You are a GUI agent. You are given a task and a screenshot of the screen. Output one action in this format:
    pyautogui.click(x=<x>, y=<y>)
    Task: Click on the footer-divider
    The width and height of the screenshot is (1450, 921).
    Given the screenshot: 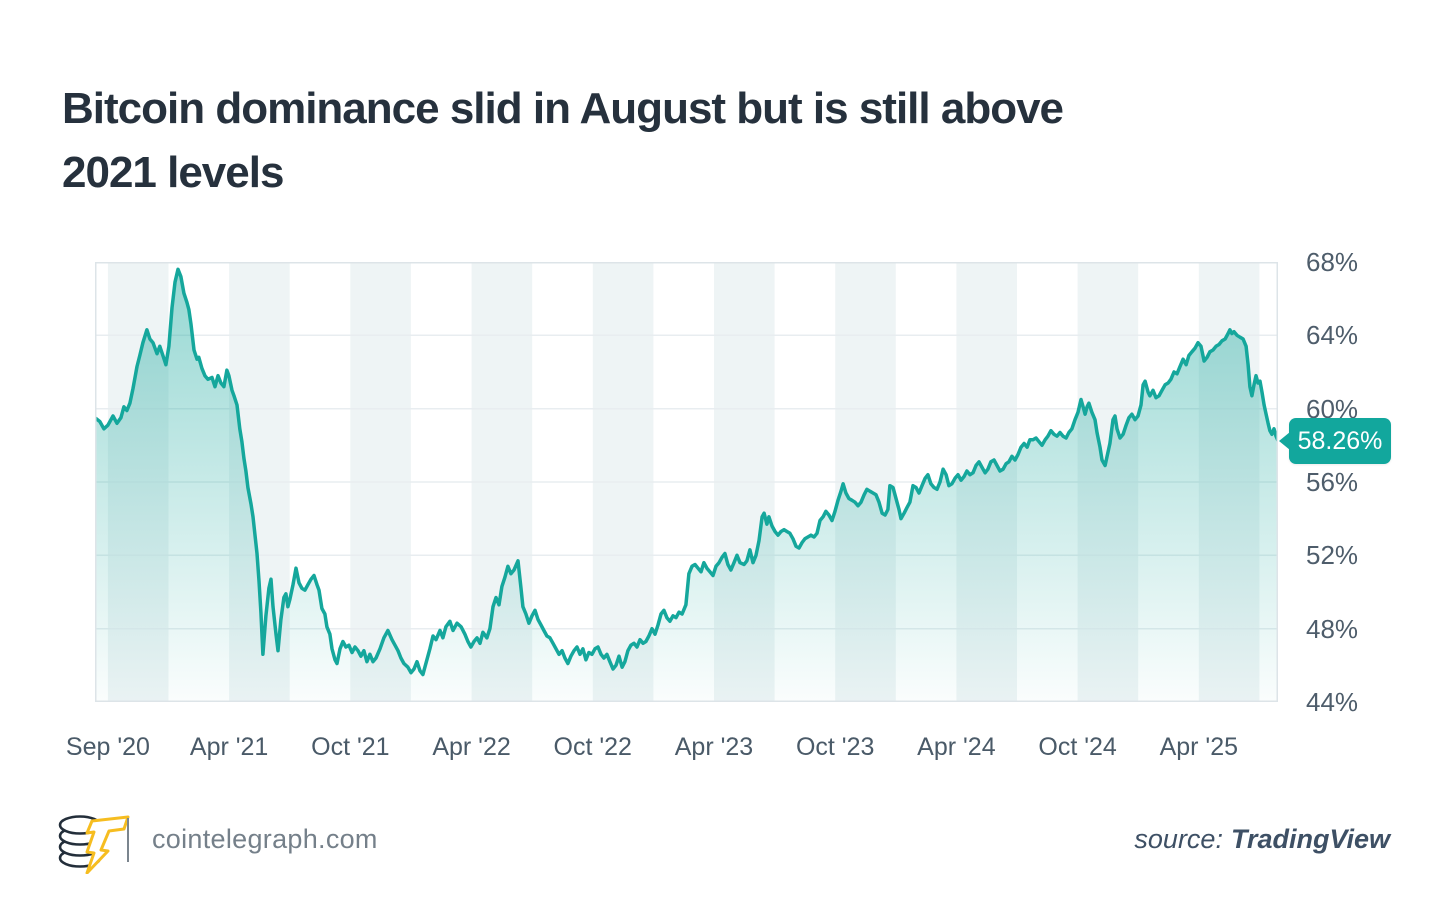 What is the action you would take?
    pyautogui.click(x=128, y=840)
    